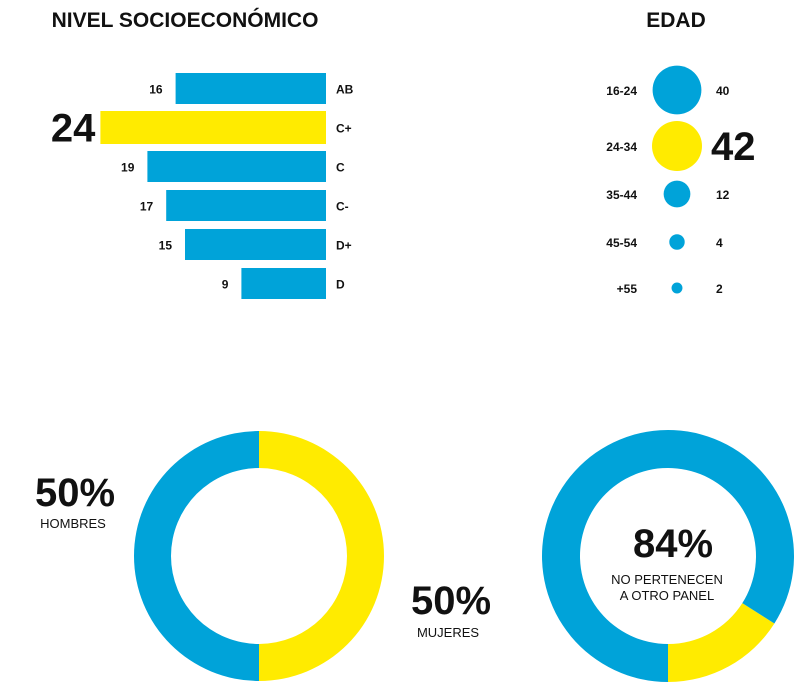 This screenshot has width=809, height=694. Describe the element at coordinates (202, 186) in the screenshot. I see `nse-bar-chart: AB 16 C+ 24 C 19 C- 17 D+ 15 D 9` at that location.